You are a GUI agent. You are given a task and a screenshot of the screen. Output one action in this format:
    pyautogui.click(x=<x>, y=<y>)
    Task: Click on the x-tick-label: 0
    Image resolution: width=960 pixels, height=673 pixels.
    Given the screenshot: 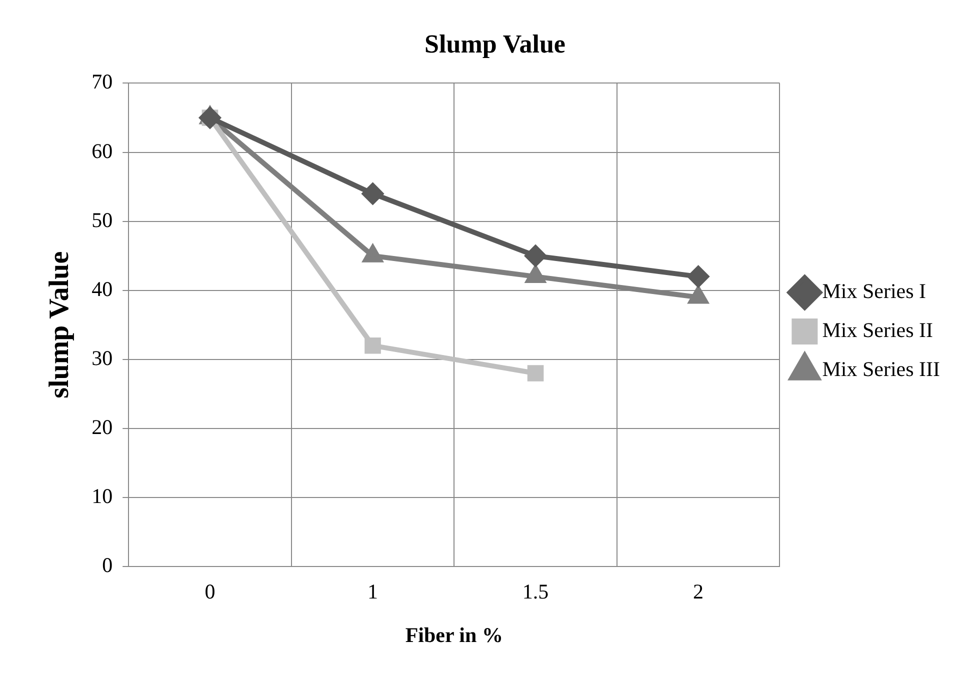 What is the action you would take?
    pyautogui.click(x=210, y=592)
    